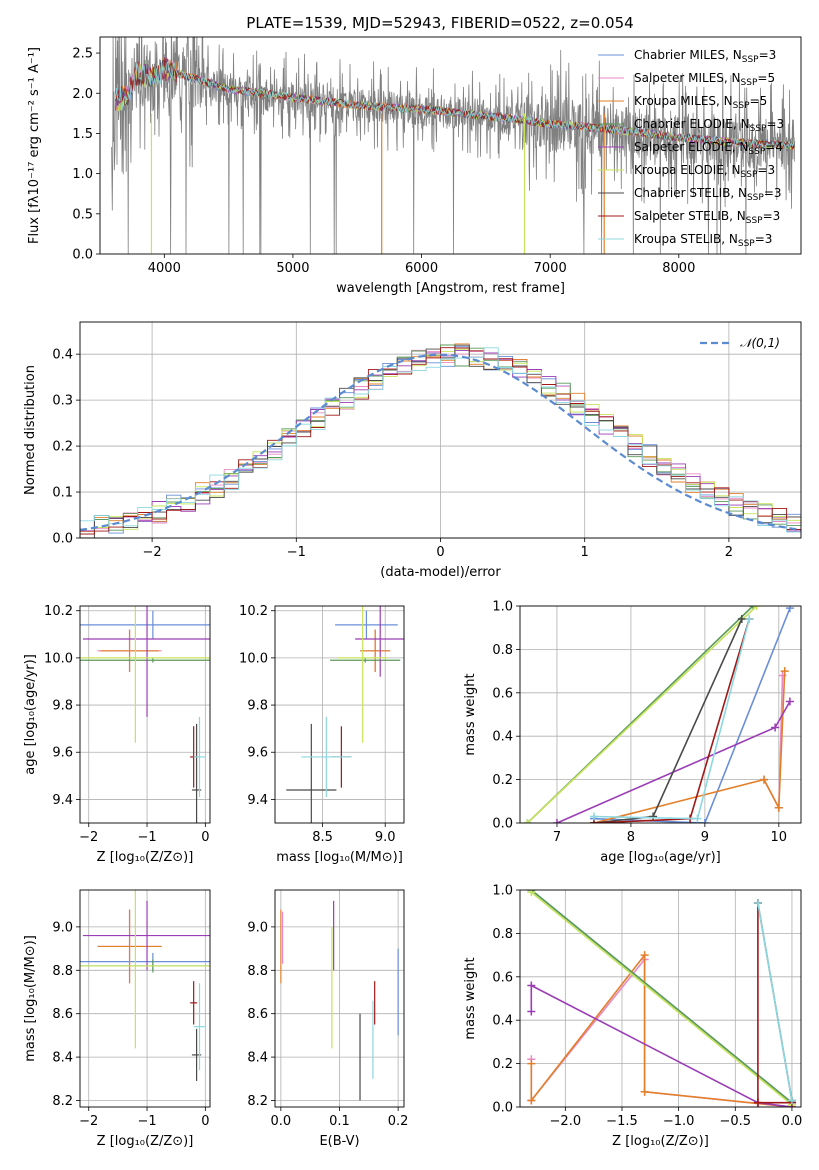 Image resolution: width=819 pixels, height=1170 pixels. Describe the element at coordinates (345, 714) in the screenshot. I see `age_vs_mass-plot-area` at that location.